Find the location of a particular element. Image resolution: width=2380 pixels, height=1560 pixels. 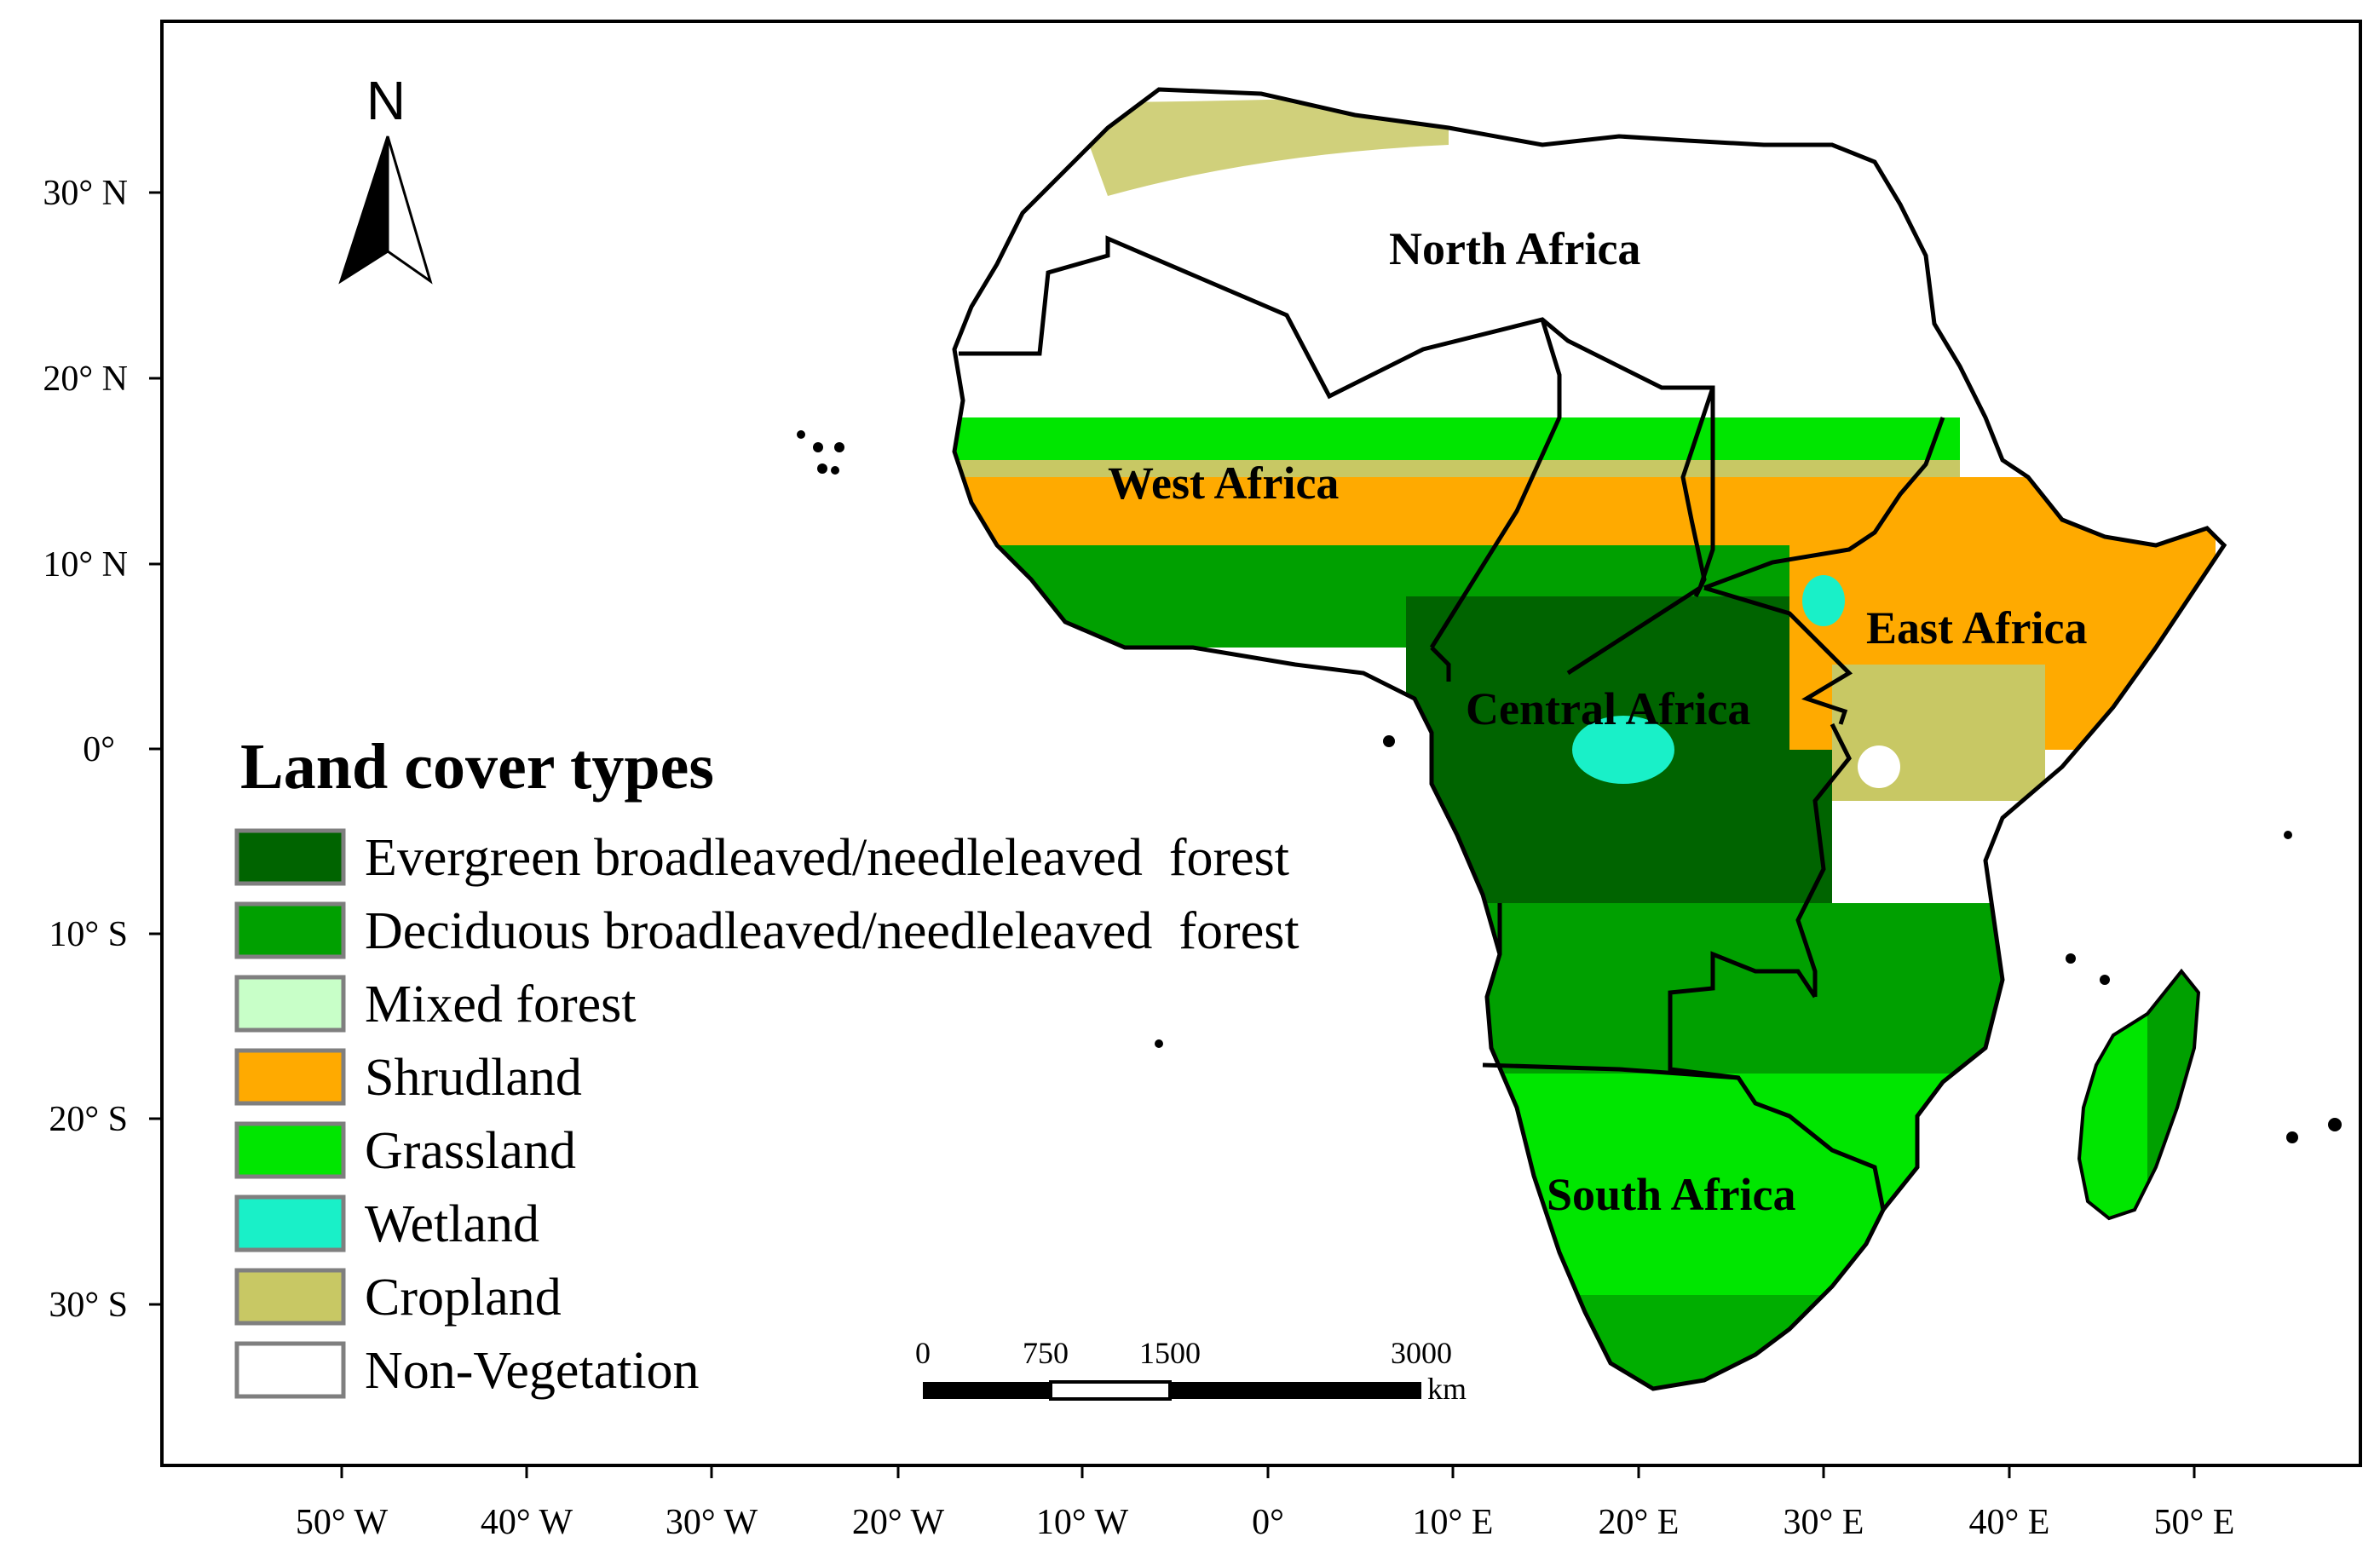

y-tick-label: 10° N is located at coordinates (85, 564).